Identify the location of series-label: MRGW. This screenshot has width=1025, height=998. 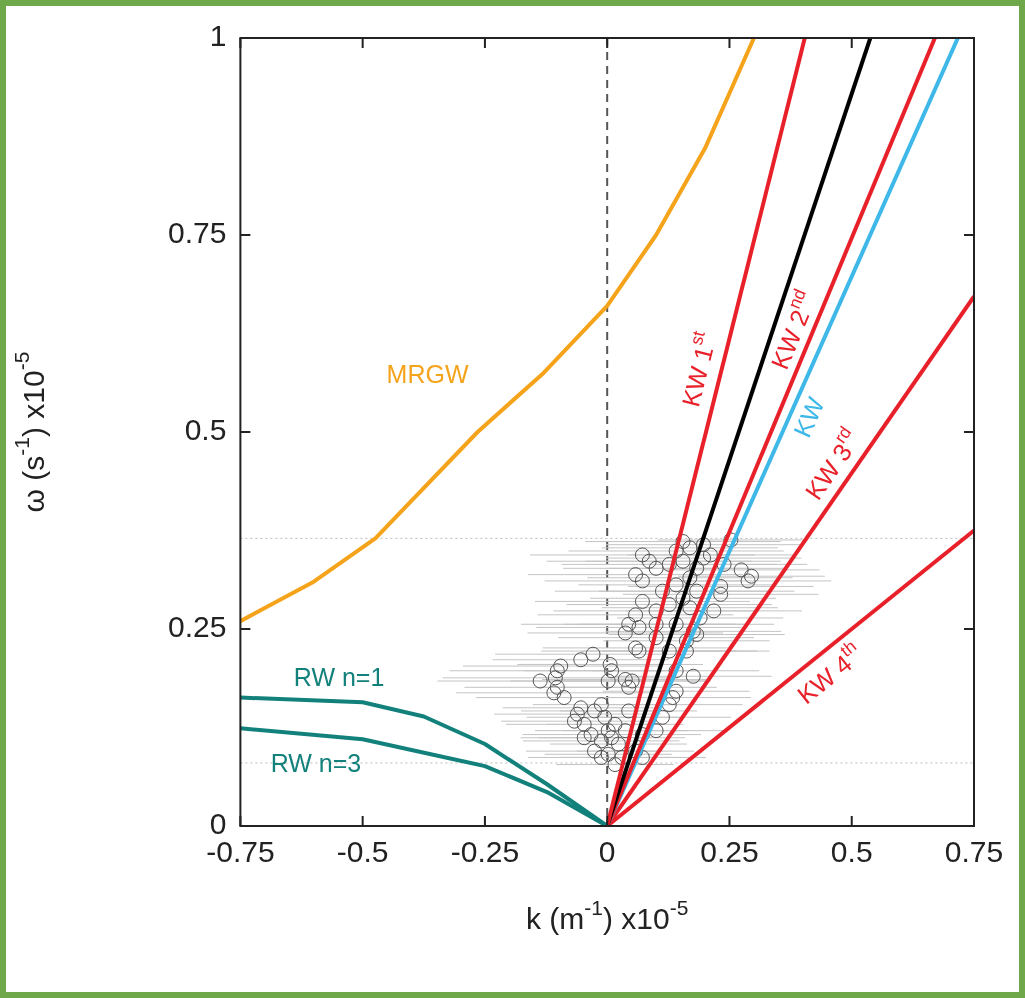
(427, 374).